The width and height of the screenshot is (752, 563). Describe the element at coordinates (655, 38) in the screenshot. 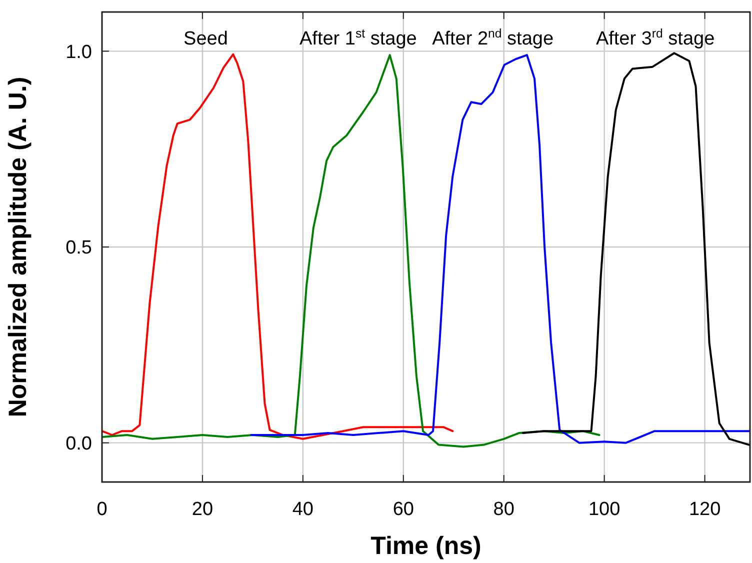

I see `annotation: After 3$^{rd}$ stage` at that location.